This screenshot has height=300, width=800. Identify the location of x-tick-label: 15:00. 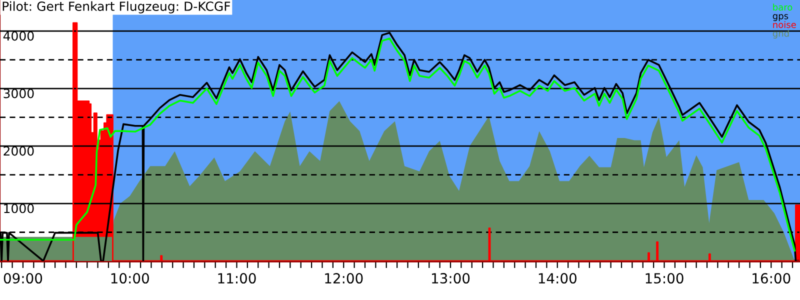
(665, 278).